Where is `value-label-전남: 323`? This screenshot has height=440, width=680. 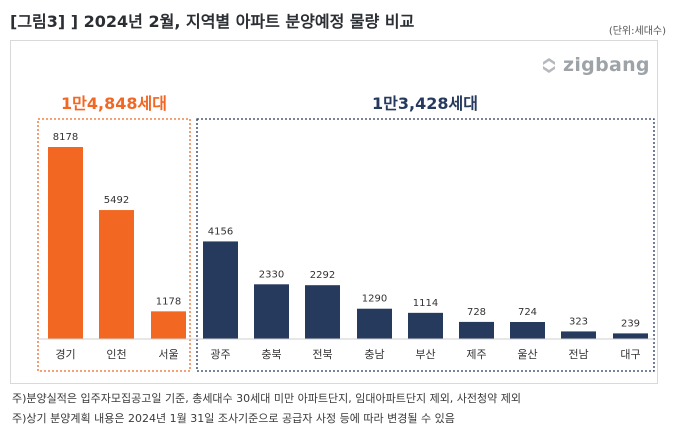 value-label-전남: 323 is located at coordinates (578, 321).